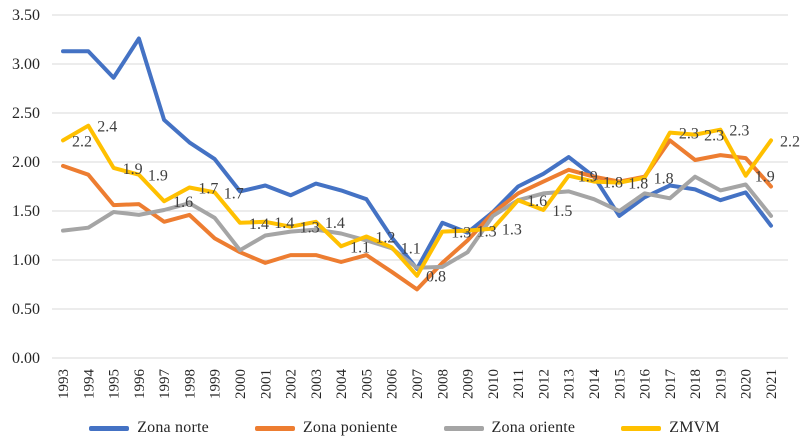 The height and width of the screenshot is (445, 809). What do you see at coordinates (385, 237) in the screenshot?
I see `data-label: 1.2` at bounding box center [385, 237].